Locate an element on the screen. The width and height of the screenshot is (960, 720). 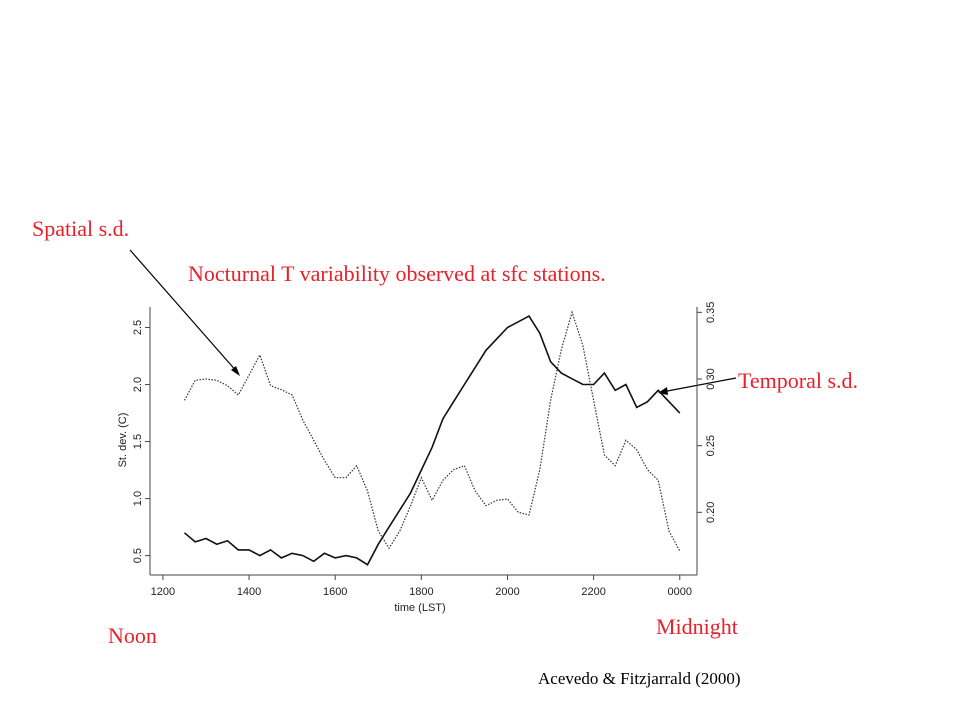
x-tick-label: 2200 is located at coordinates (593, 592).